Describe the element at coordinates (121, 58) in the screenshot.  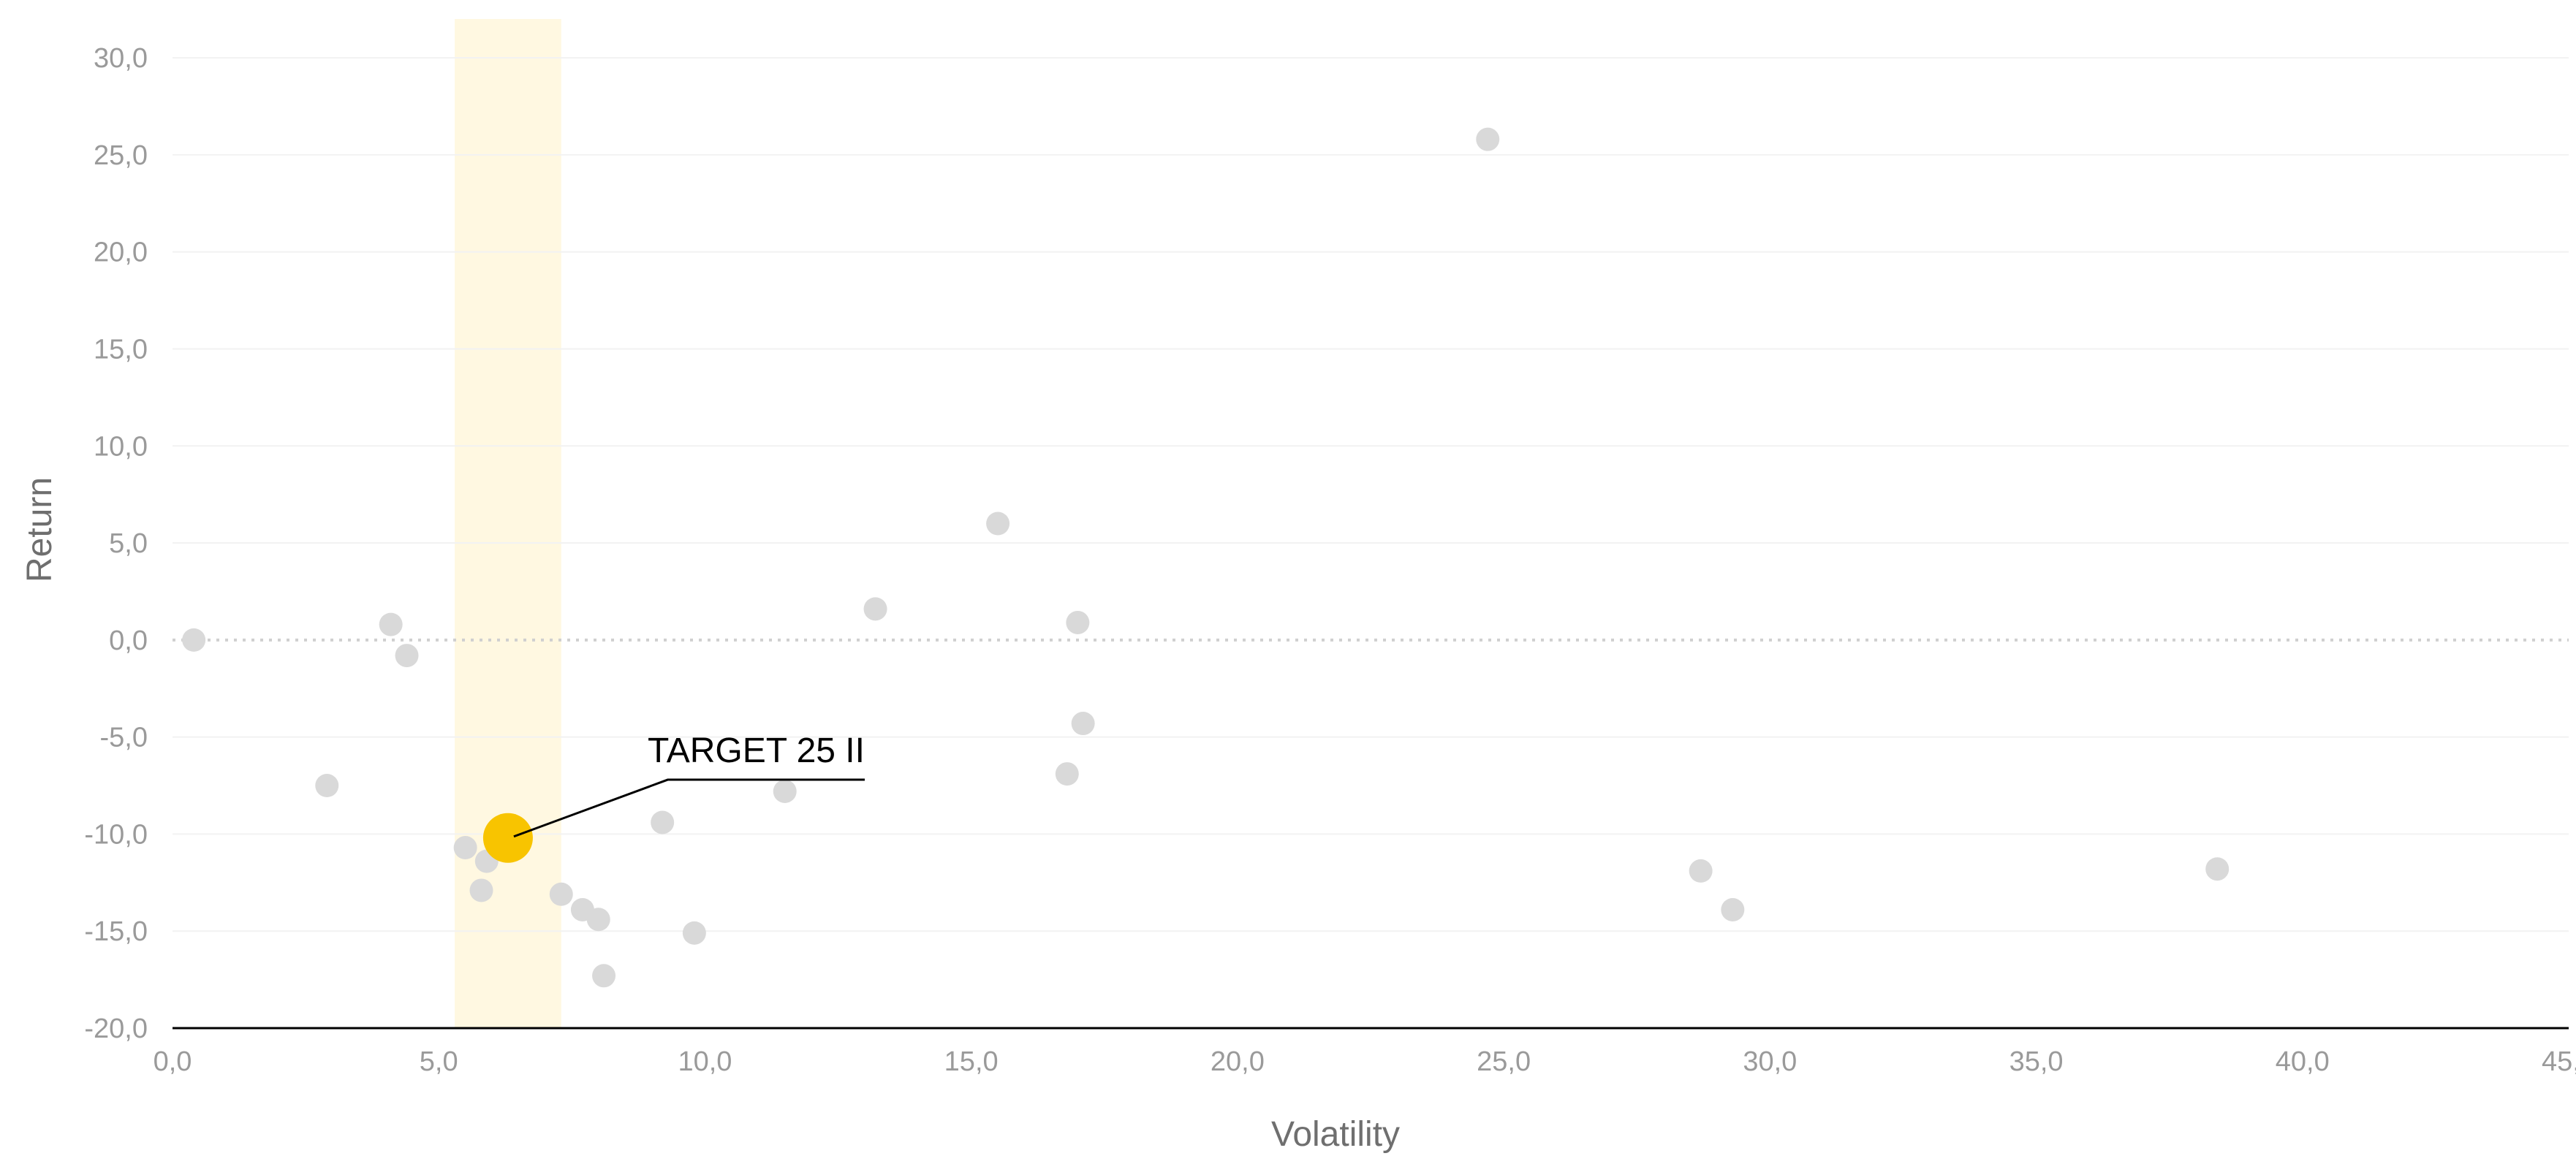
I see `y-tick-label: 30,0` at that location.